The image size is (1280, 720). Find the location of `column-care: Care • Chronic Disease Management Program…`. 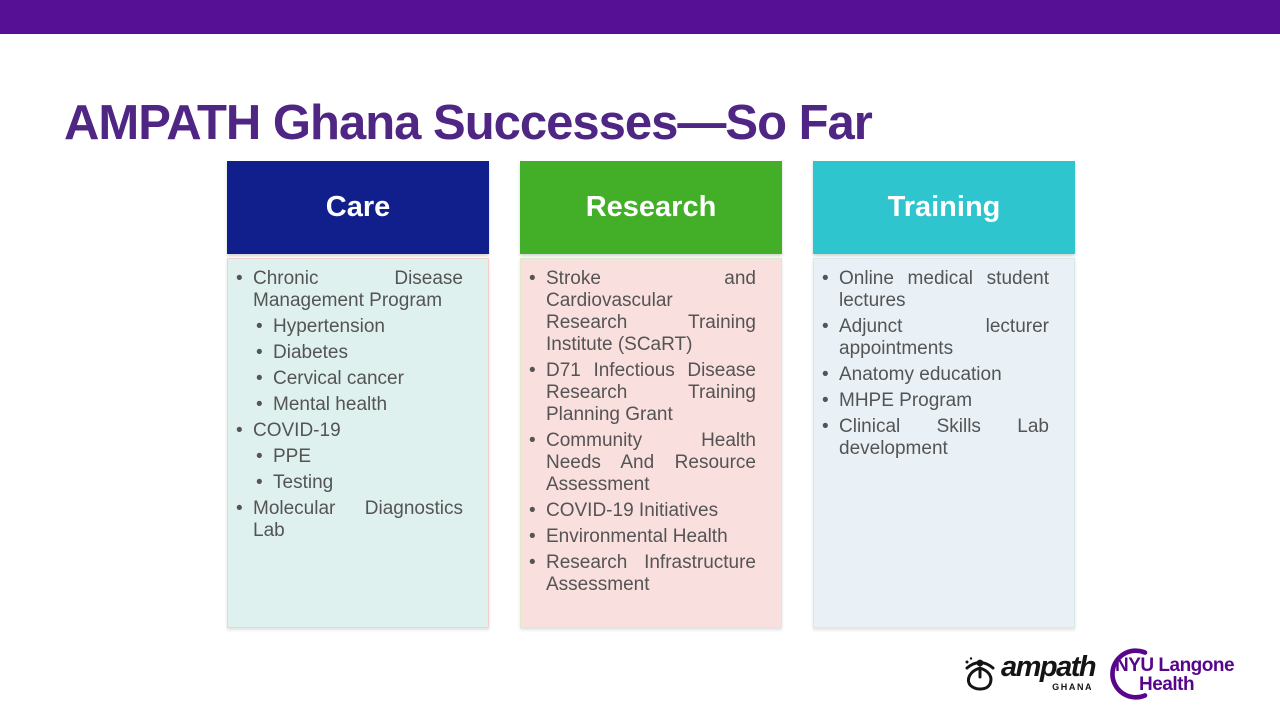

column-care: Care • Chronic Disease Management Program… is located at coordinates (358, 394).